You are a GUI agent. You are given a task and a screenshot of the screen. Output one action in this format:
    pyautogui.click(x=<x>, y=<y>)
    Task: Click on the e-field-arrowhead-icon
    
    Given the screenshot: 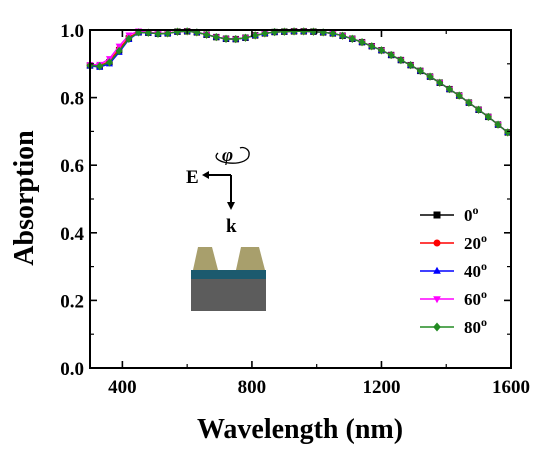 What is the action you would take?
    pyautogui.click(x=205, y=175)
    